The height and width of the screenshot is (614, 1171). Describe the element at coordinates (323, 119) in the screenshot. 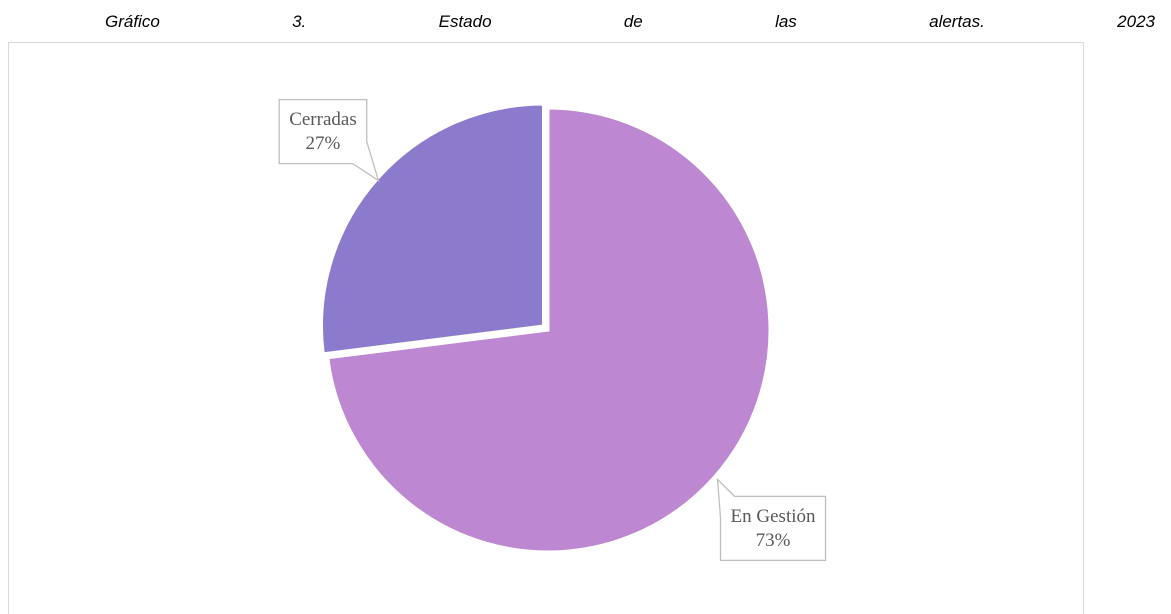

I see `label-category: Cerradas` at that location.